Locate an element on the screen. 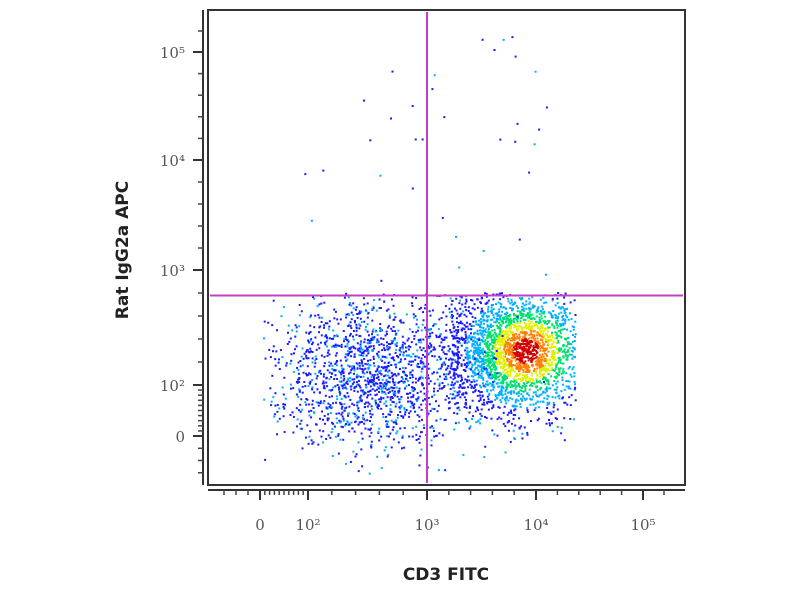 The height and width of the screenshot is (600, 800). y-axis-label: Rat IgG2a APC is located at coordinates (123, 250).